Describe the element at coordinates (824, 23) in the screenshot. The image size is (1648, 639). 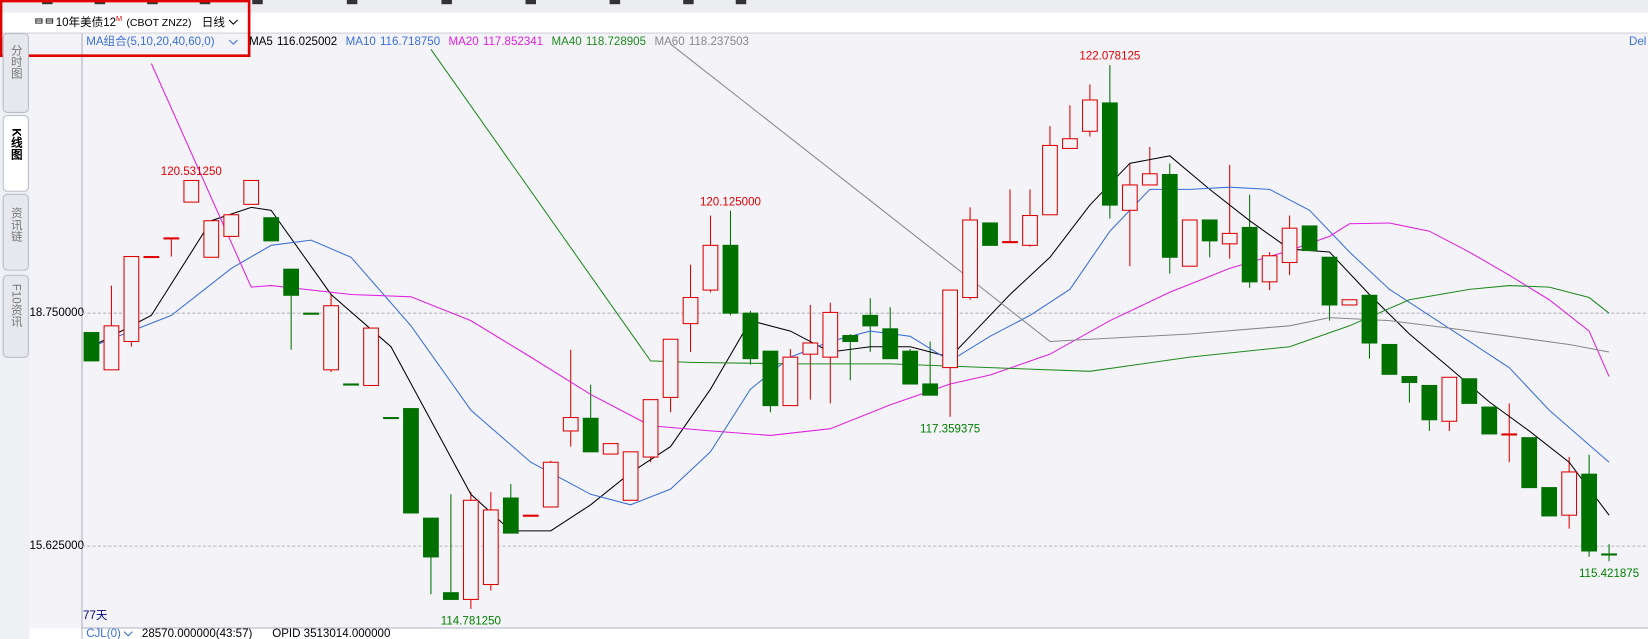
I see `header-bar` at that location.